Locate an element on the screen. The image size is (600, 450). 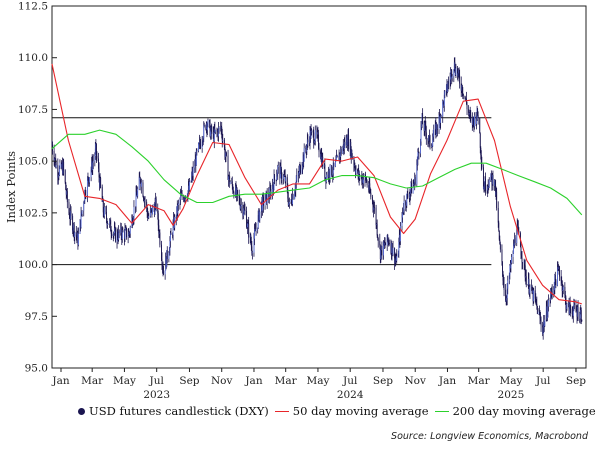
legend-label-candlestick: USD futures candlestick (DXY) is located at coordinates (179, 411).